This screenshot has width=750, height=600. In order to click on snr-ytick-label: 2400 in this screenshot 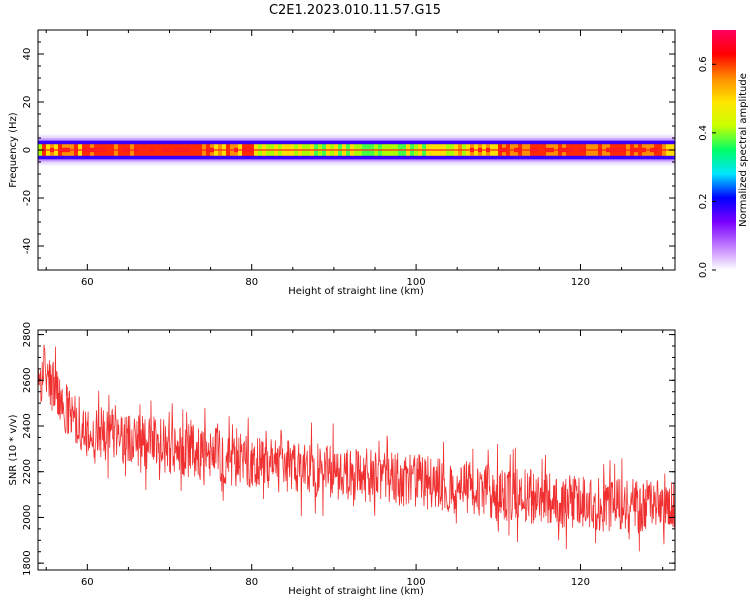, I will do `click(27, 425)`.